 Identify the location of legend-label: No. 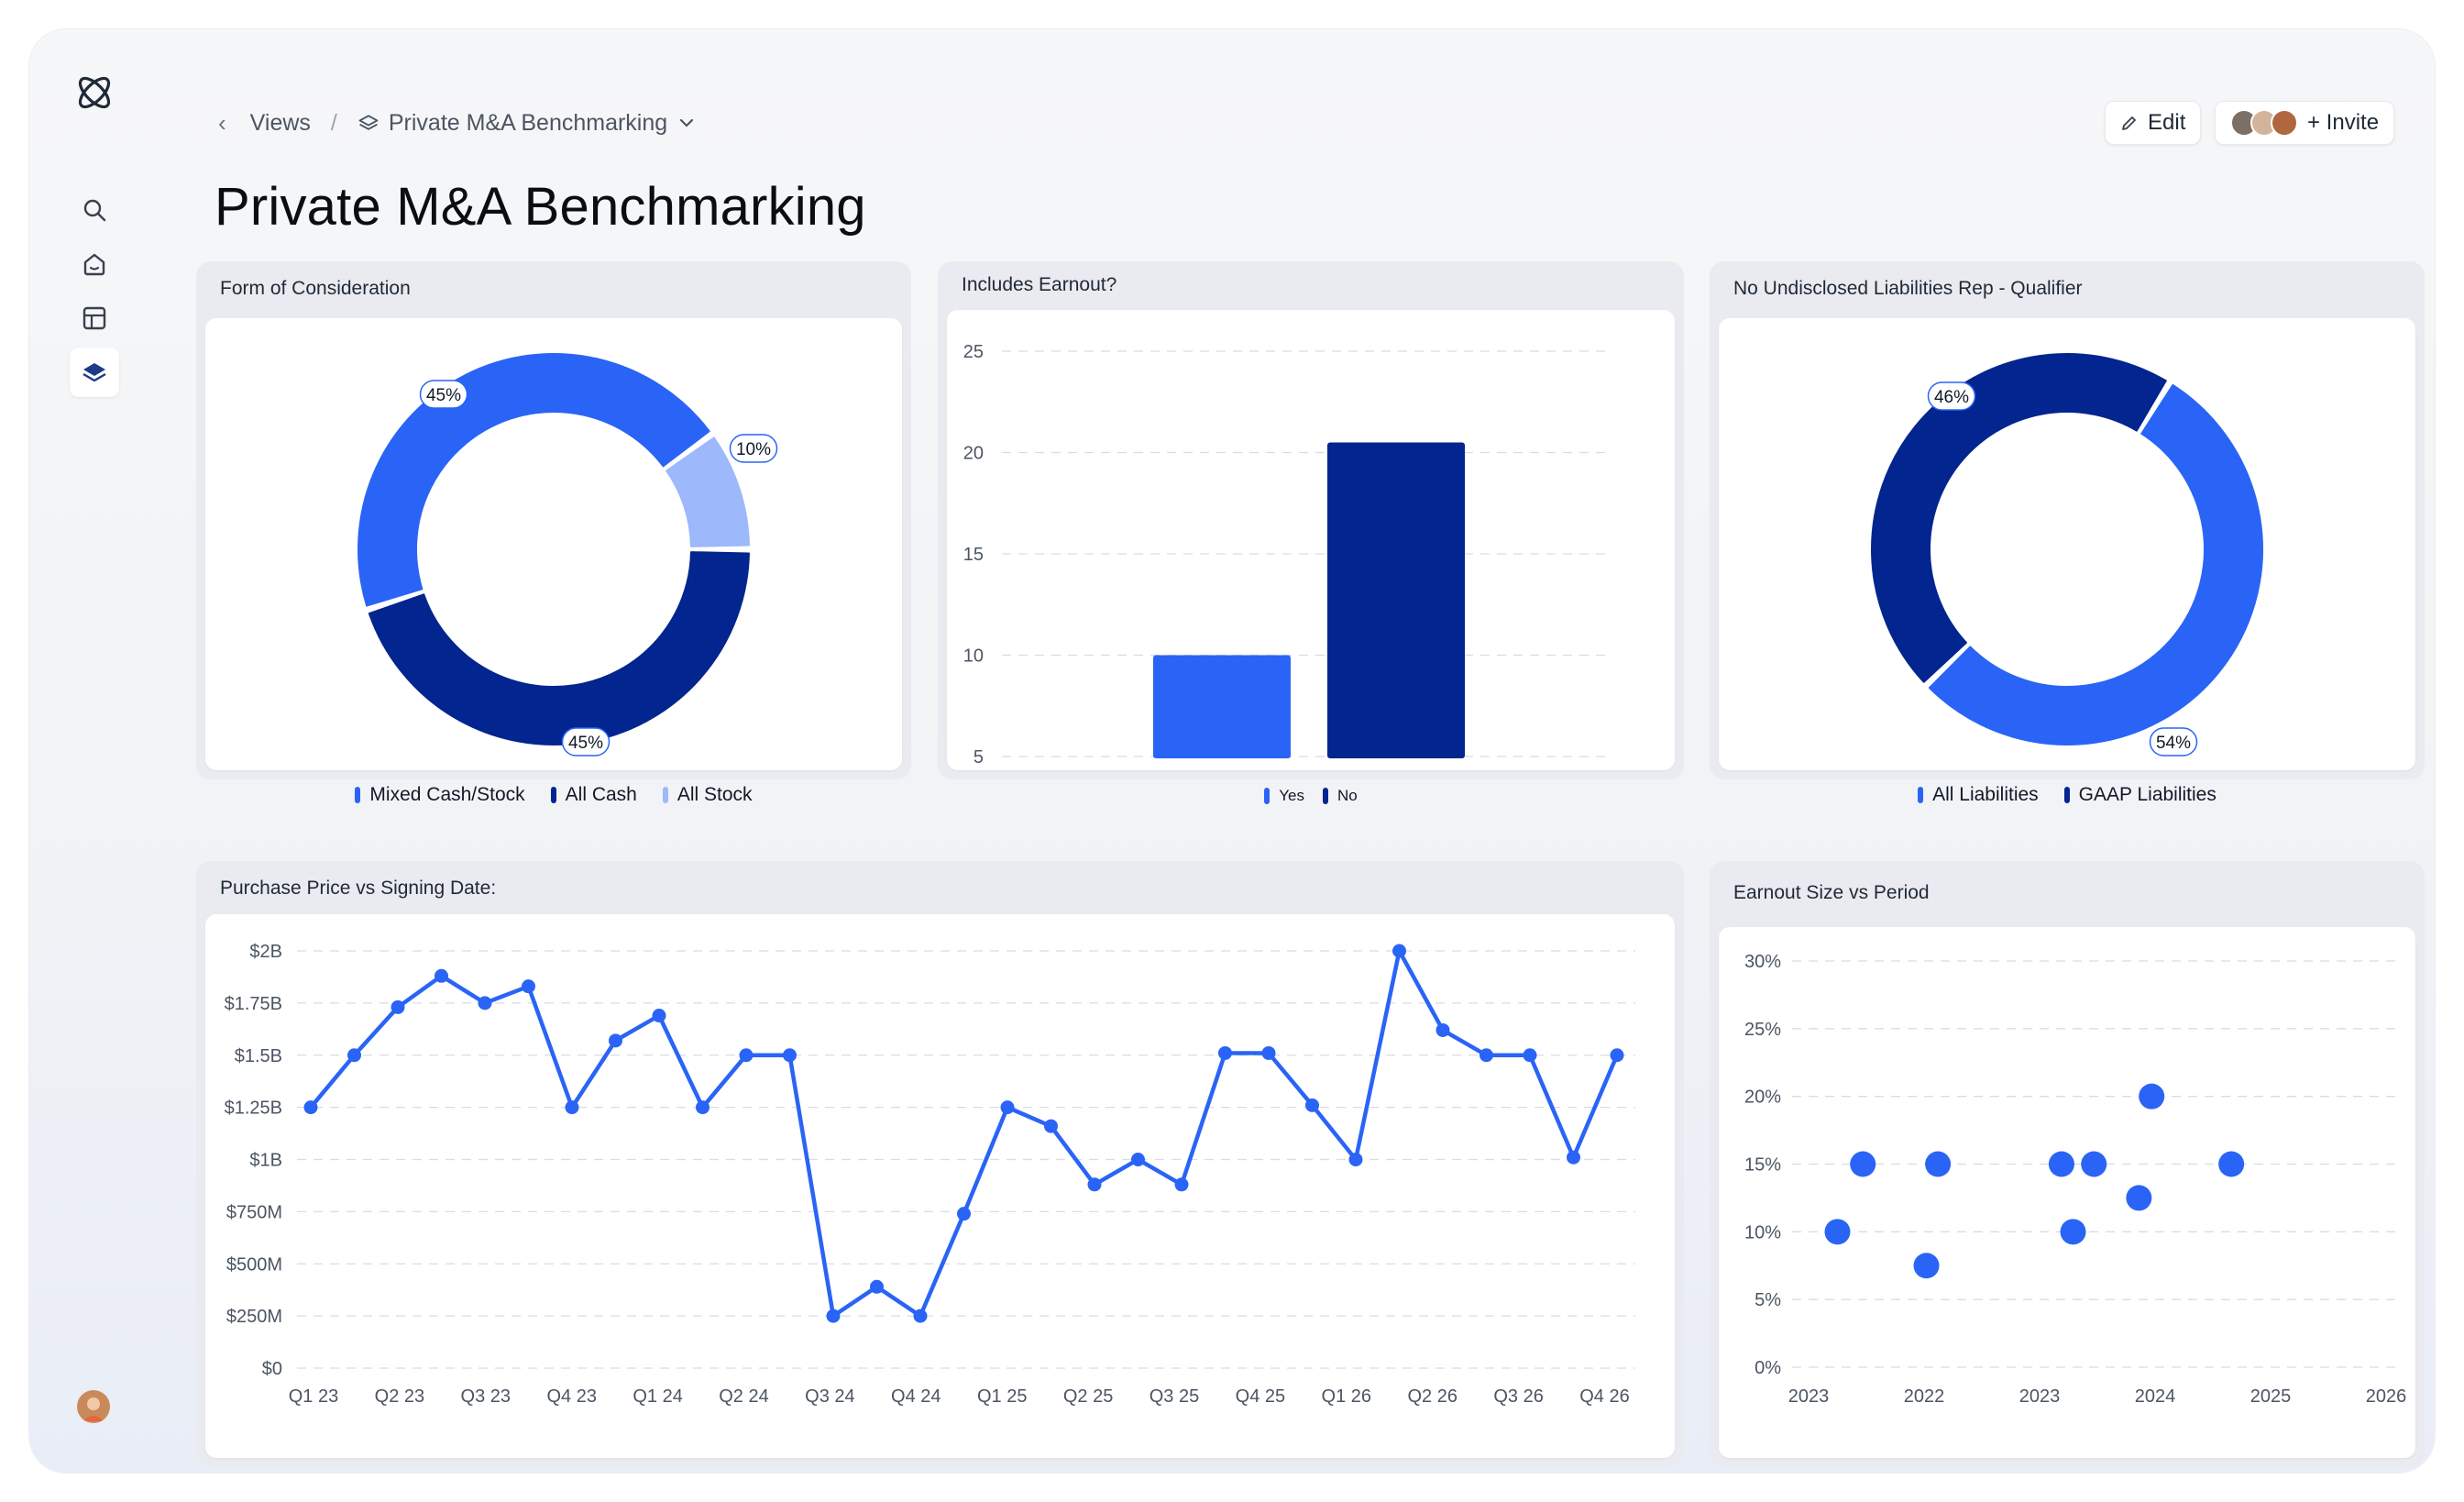
(1347, 795).